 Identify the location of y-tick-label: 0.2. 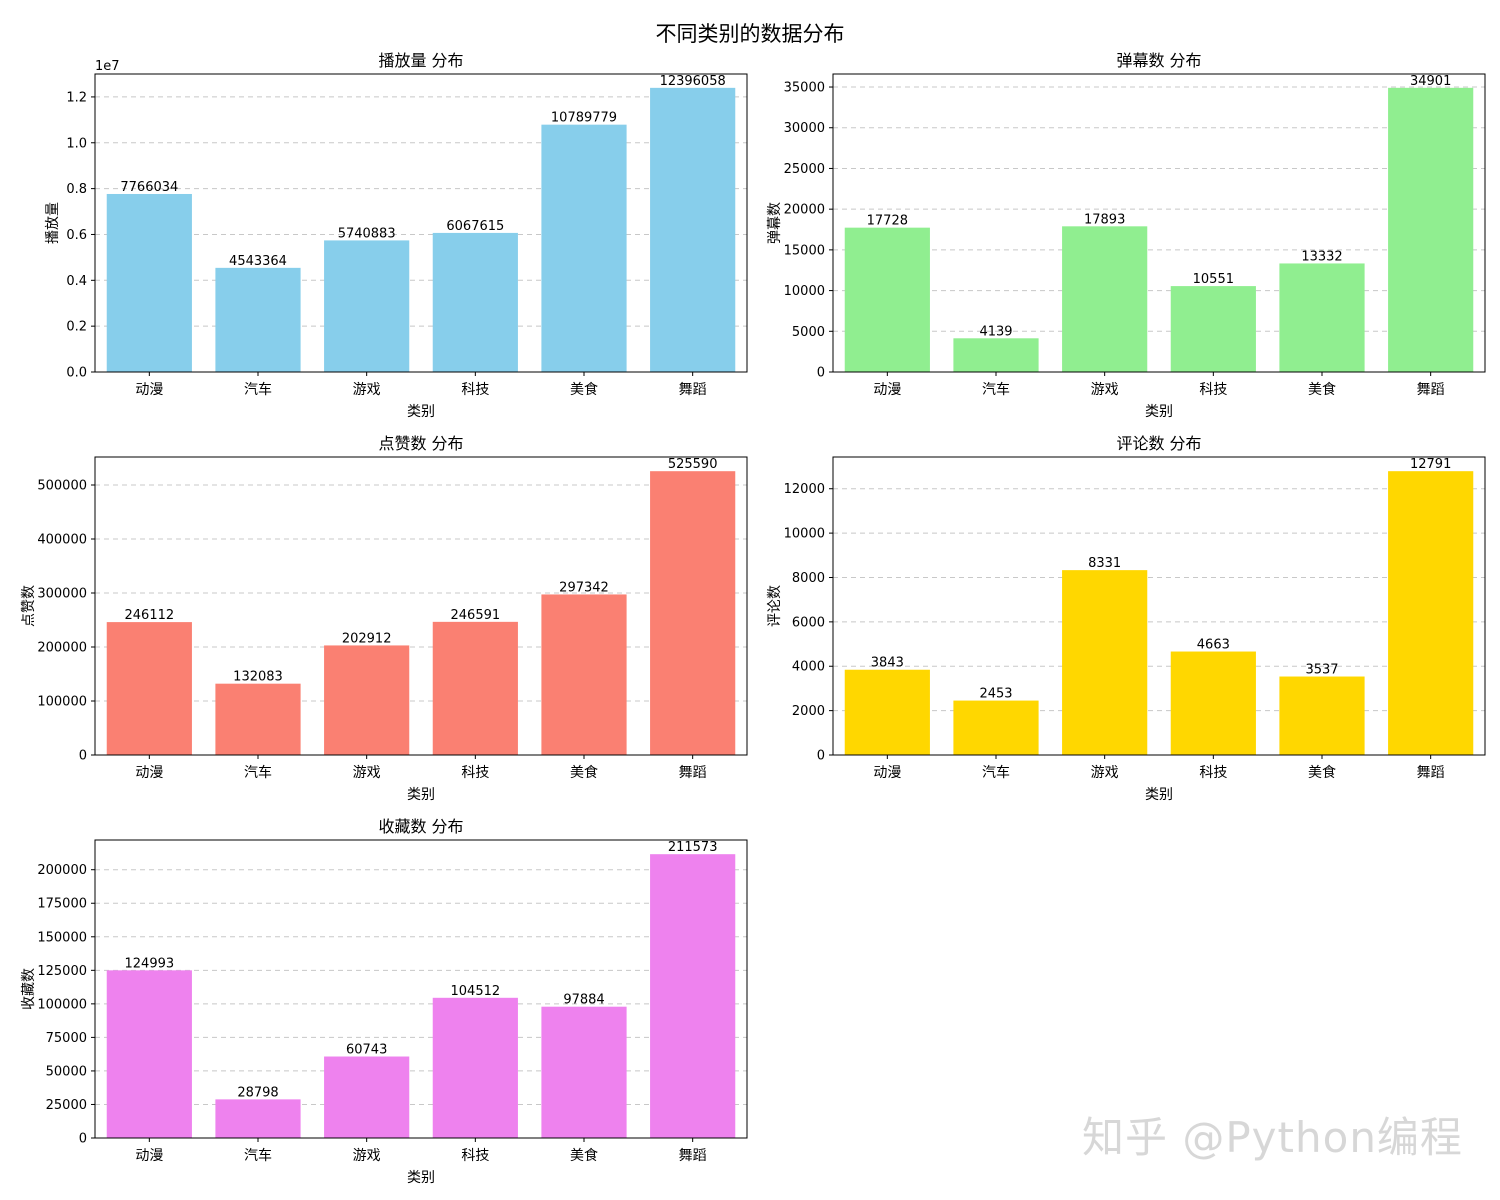
(76, 327).